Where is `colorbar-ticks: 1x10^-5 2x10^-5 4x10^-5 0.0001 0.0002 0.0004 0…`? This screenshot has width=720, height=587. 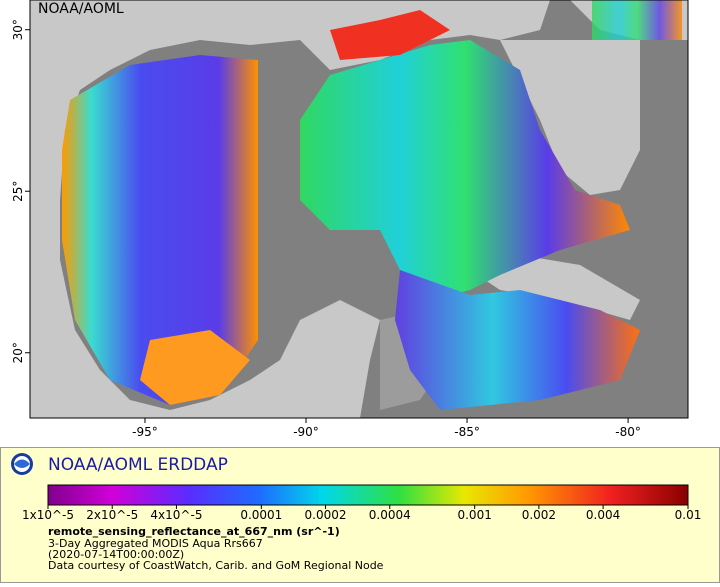 colorbar-ticks: 1x10^-5 2x10^-5 4x10^-5 0.0001 0.0002 0.0004 0… is located at coordinates (361, 513).